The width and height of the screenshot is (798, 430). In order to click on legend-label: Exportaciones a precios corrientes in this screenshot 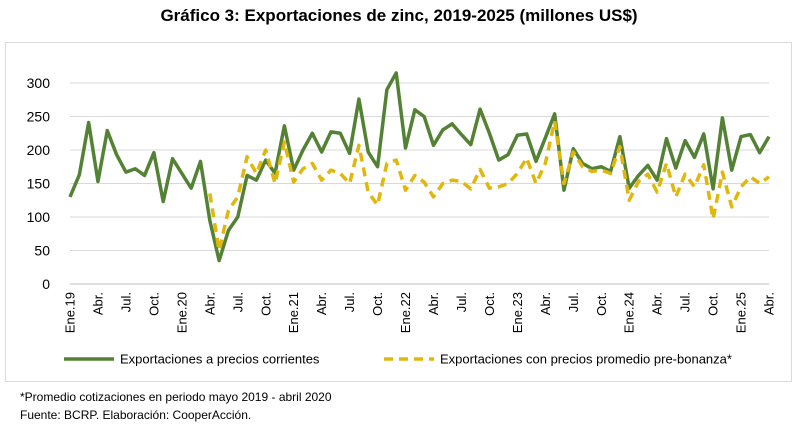, I will do `click(220, 359)`.